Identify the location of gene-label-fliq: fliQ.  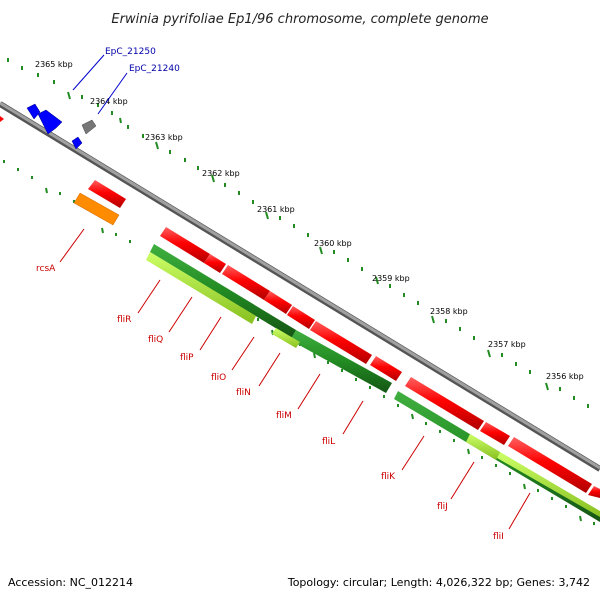
(155, 340).